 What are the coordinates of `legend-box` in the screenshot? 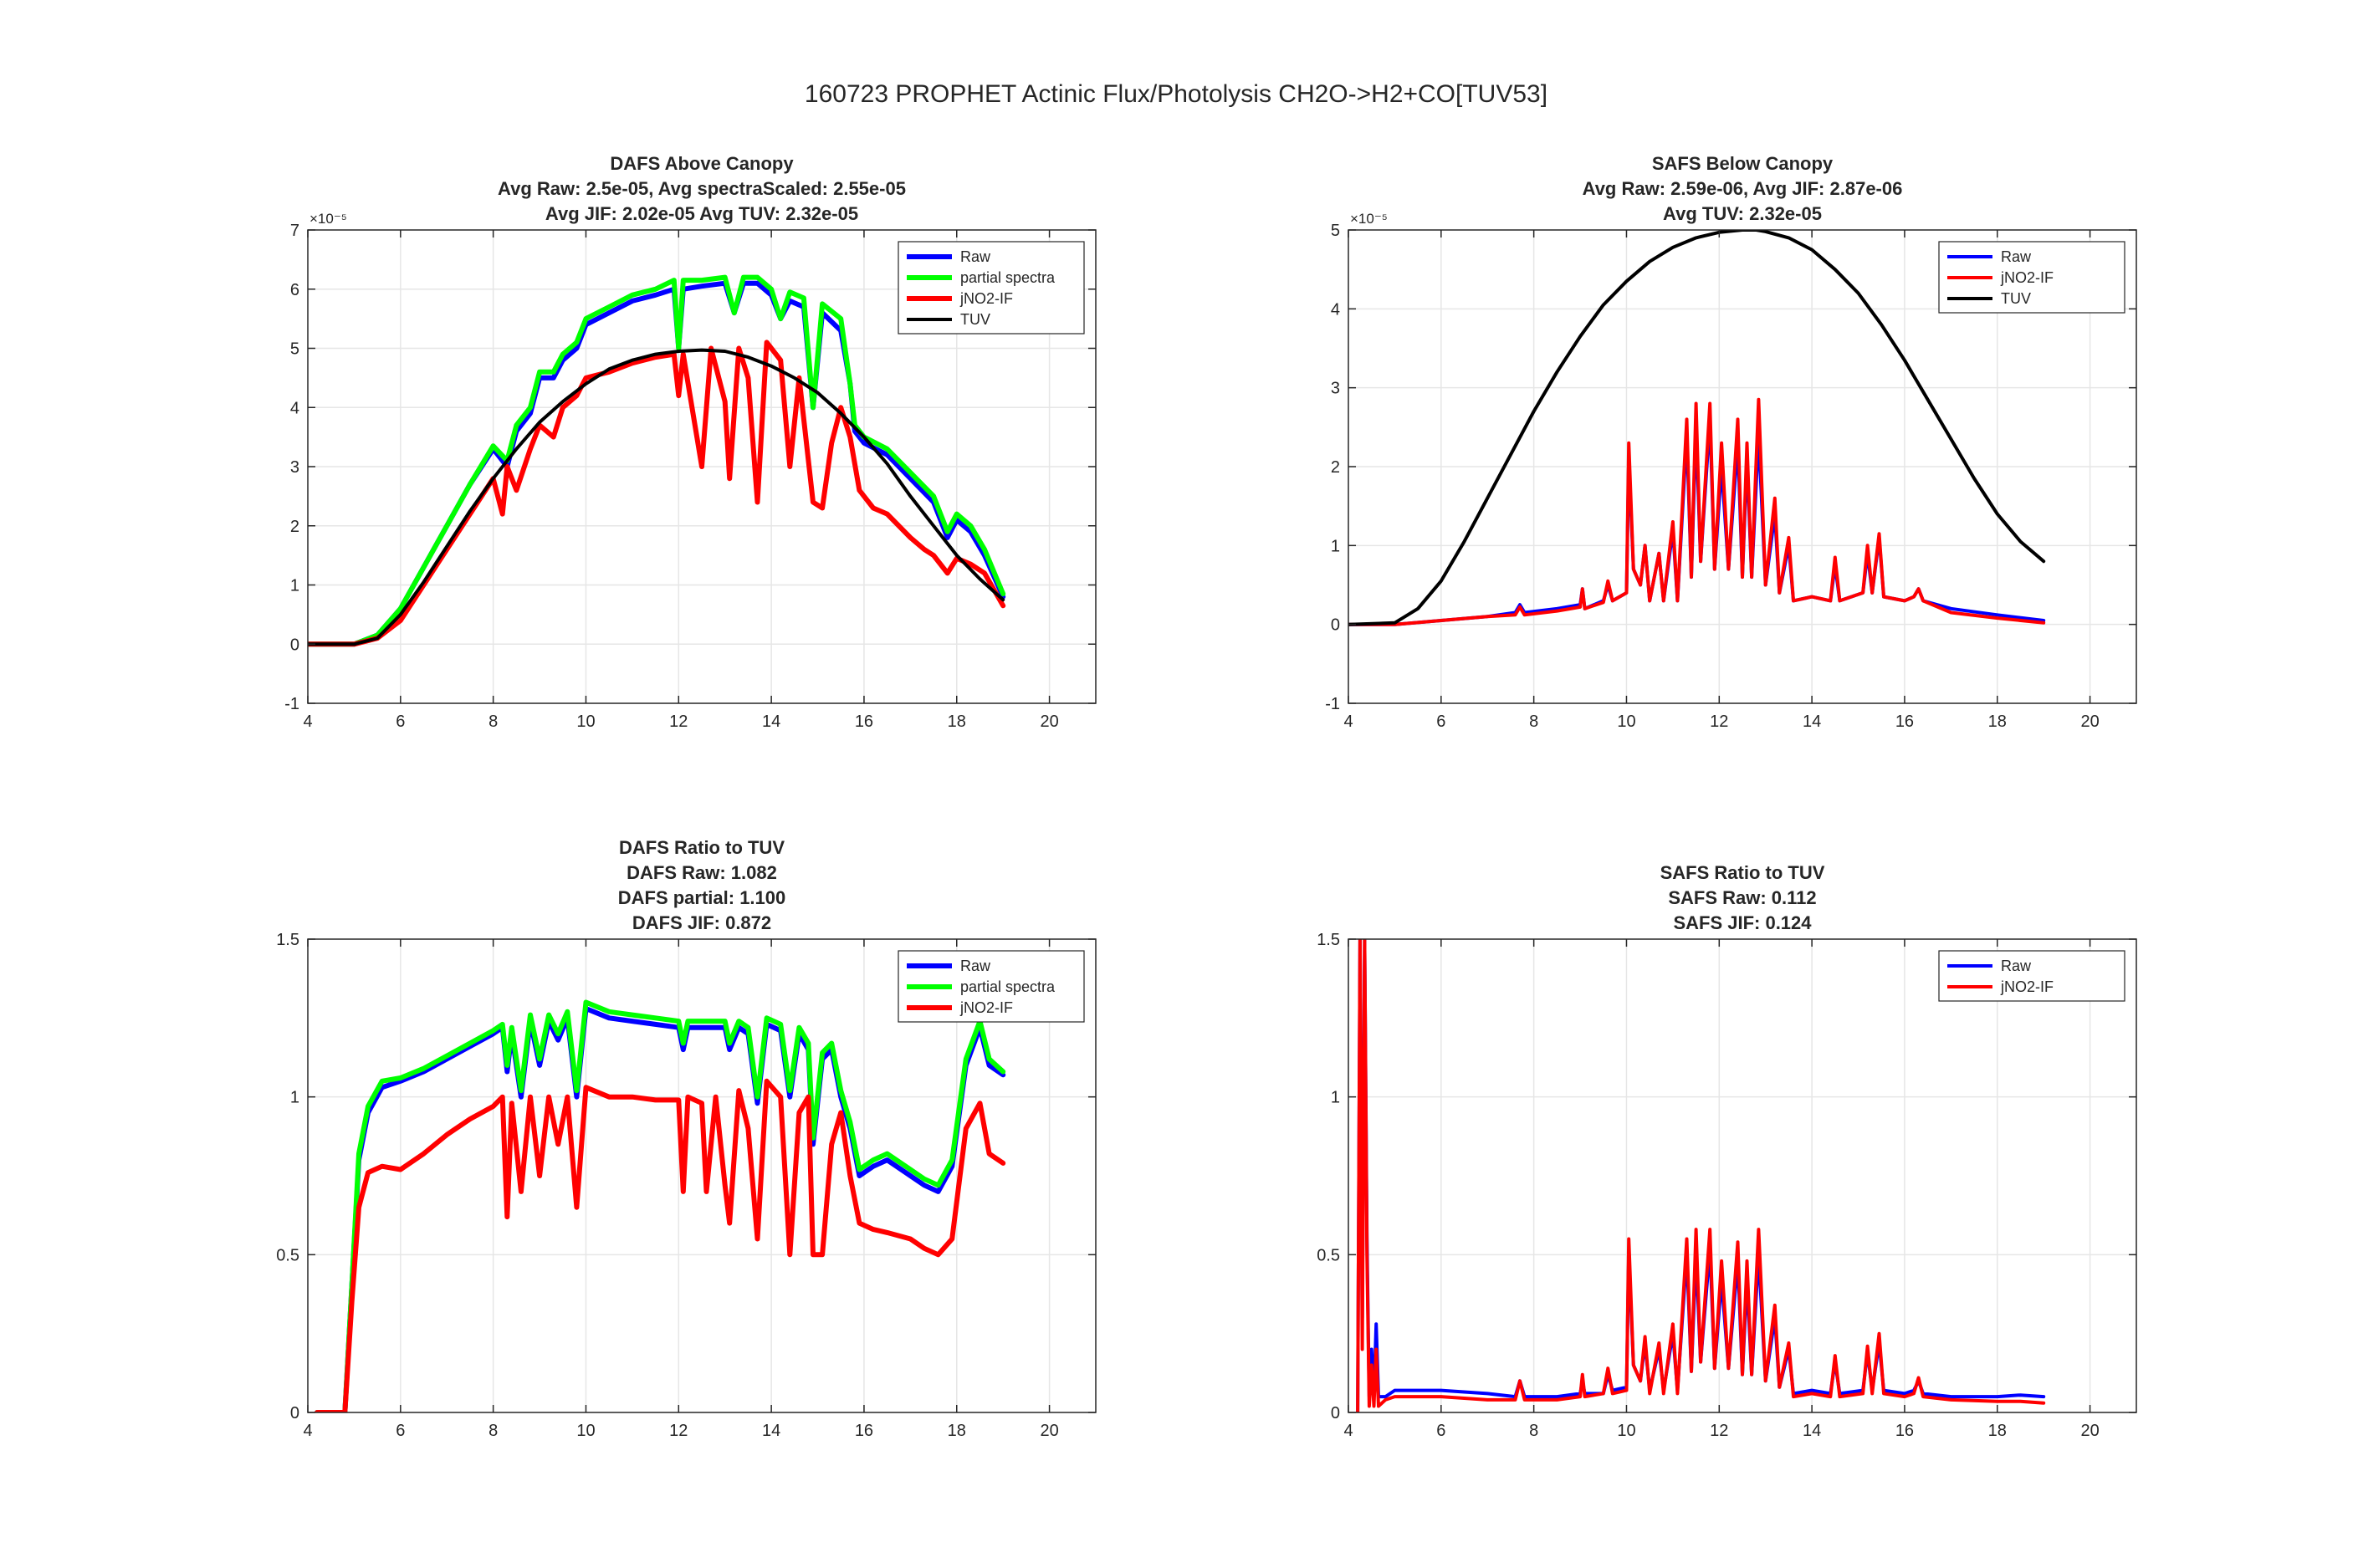 It's located at (2031, 976).